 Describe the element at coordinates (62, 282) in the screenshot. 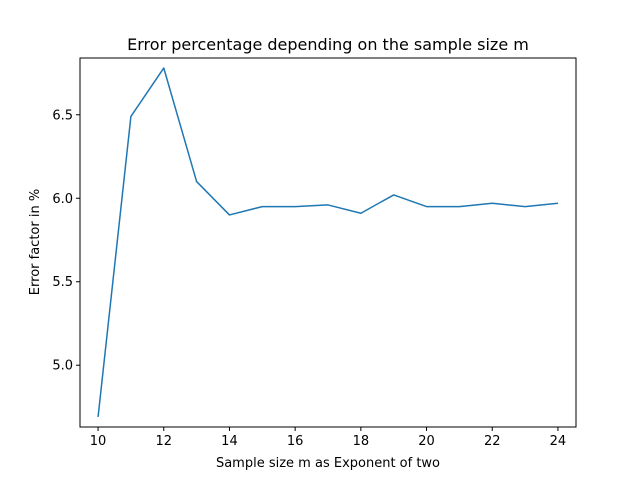

I see `y-tick-label: 5.5` at that location.